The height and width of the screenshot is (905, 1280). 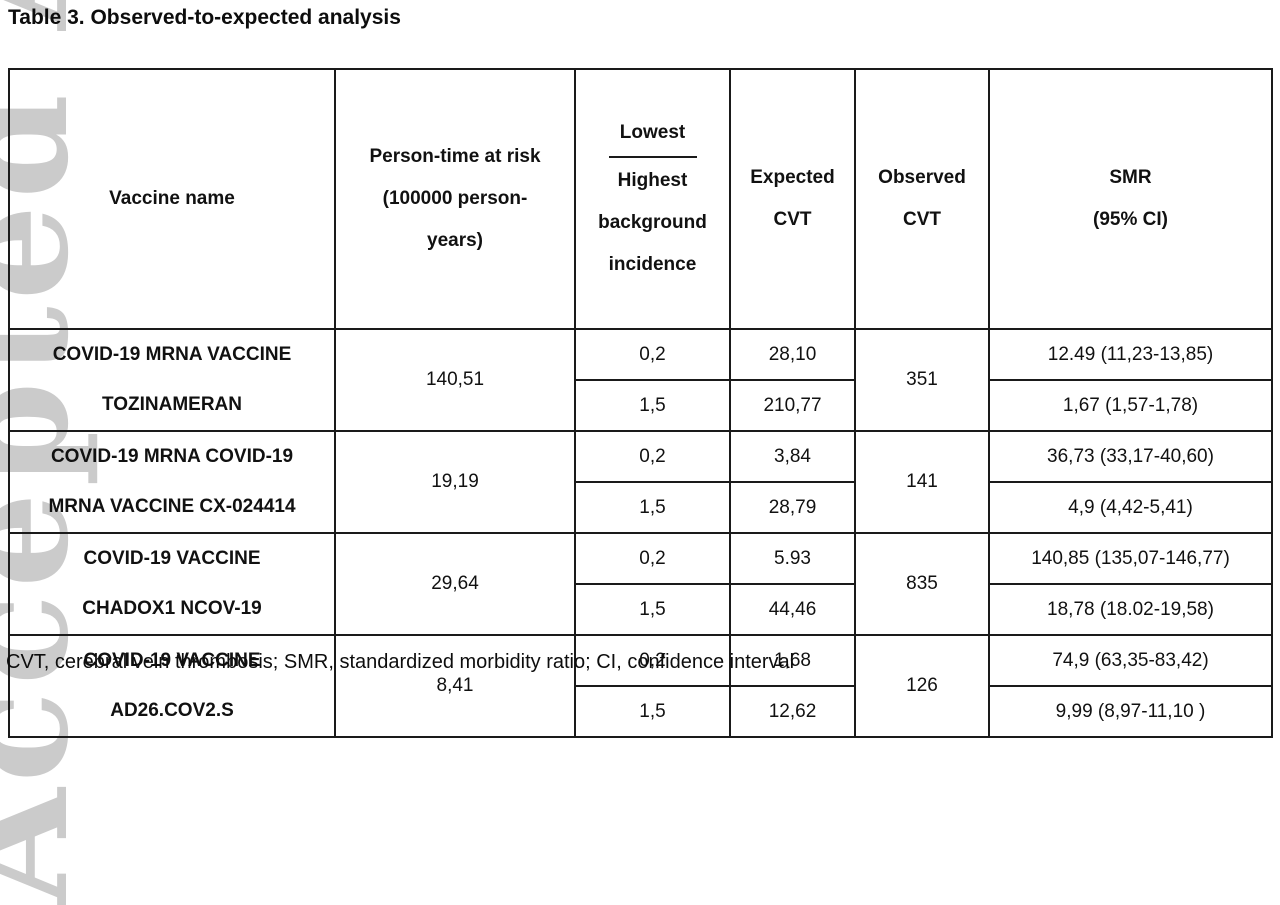 What do you see at coordinates (172, 199) in the screenshot?
I see `col-header-vaccine-name: Vaccine name` at bounding box center [172, 199].